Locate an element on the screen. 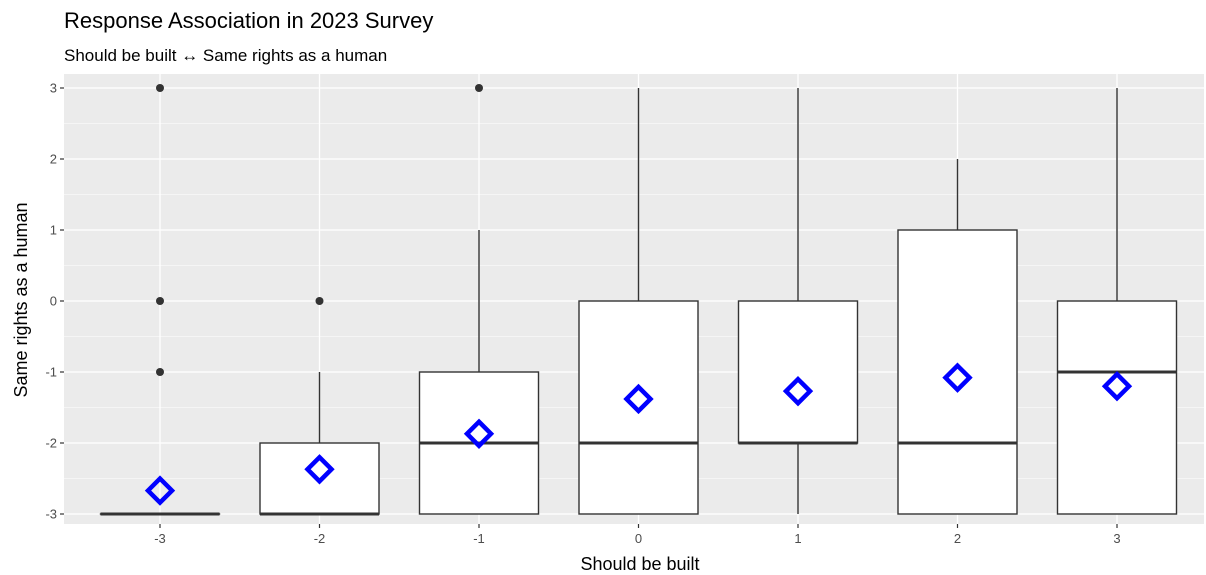 This screenshot has height=575, width=1206. x-tick-label: 3 is located at coordinates (1116, 538).